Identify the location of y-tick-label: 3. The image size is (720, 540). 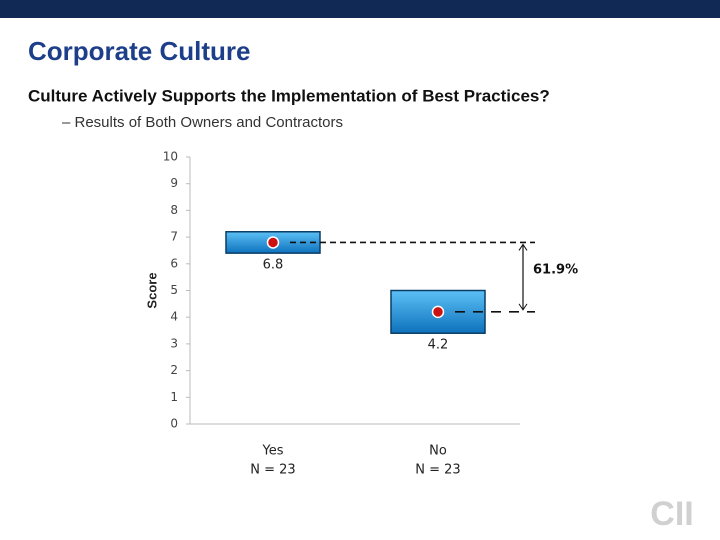
(174, 343).